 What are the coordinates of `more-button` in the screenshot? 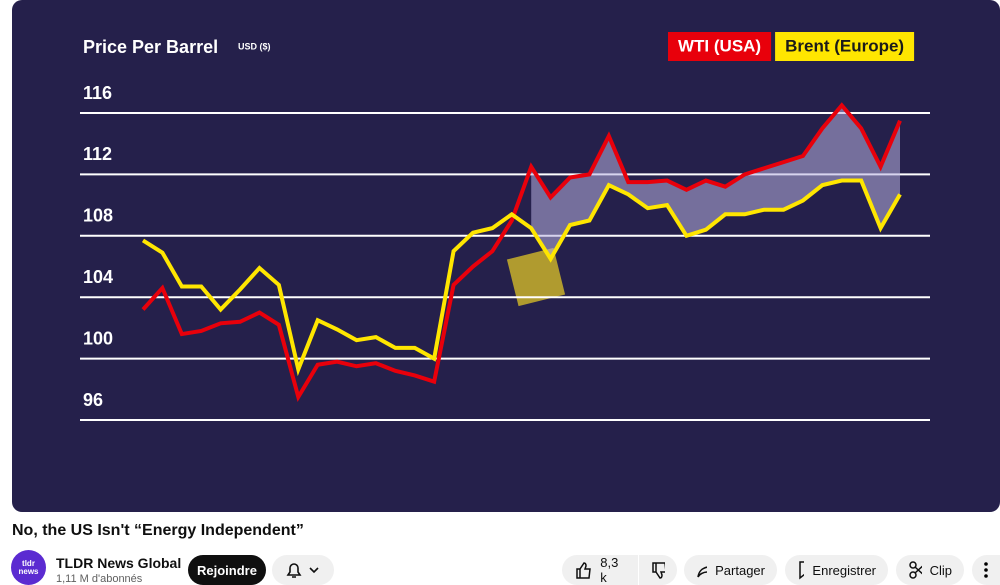 It's located at (986, 570).